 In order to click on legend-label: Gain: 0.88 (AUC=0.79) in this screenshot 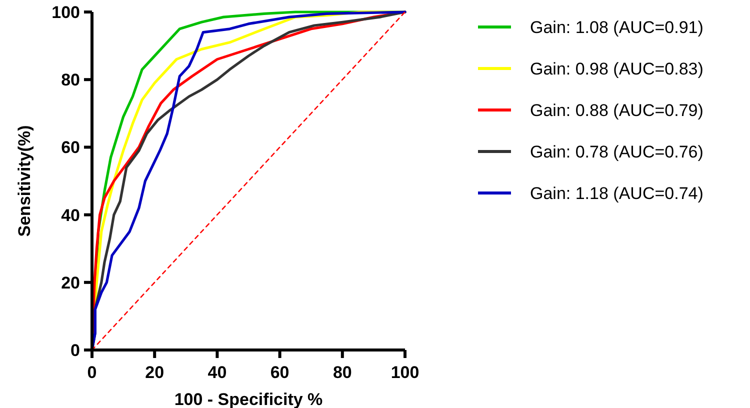, I will do `click(617, 110)`.